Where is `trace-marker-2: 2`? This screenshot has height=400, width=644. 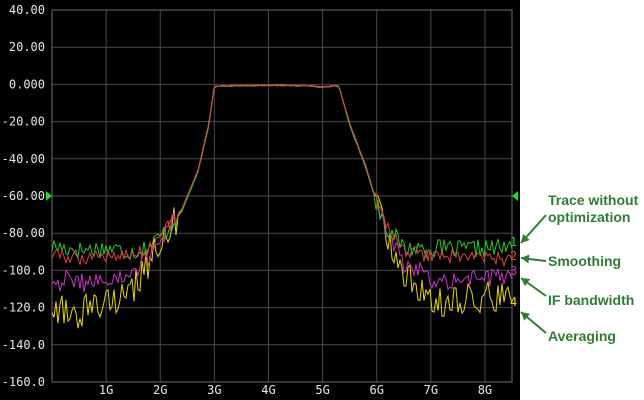
trace-marker-2: 2 is located at coordinates (513, 256).